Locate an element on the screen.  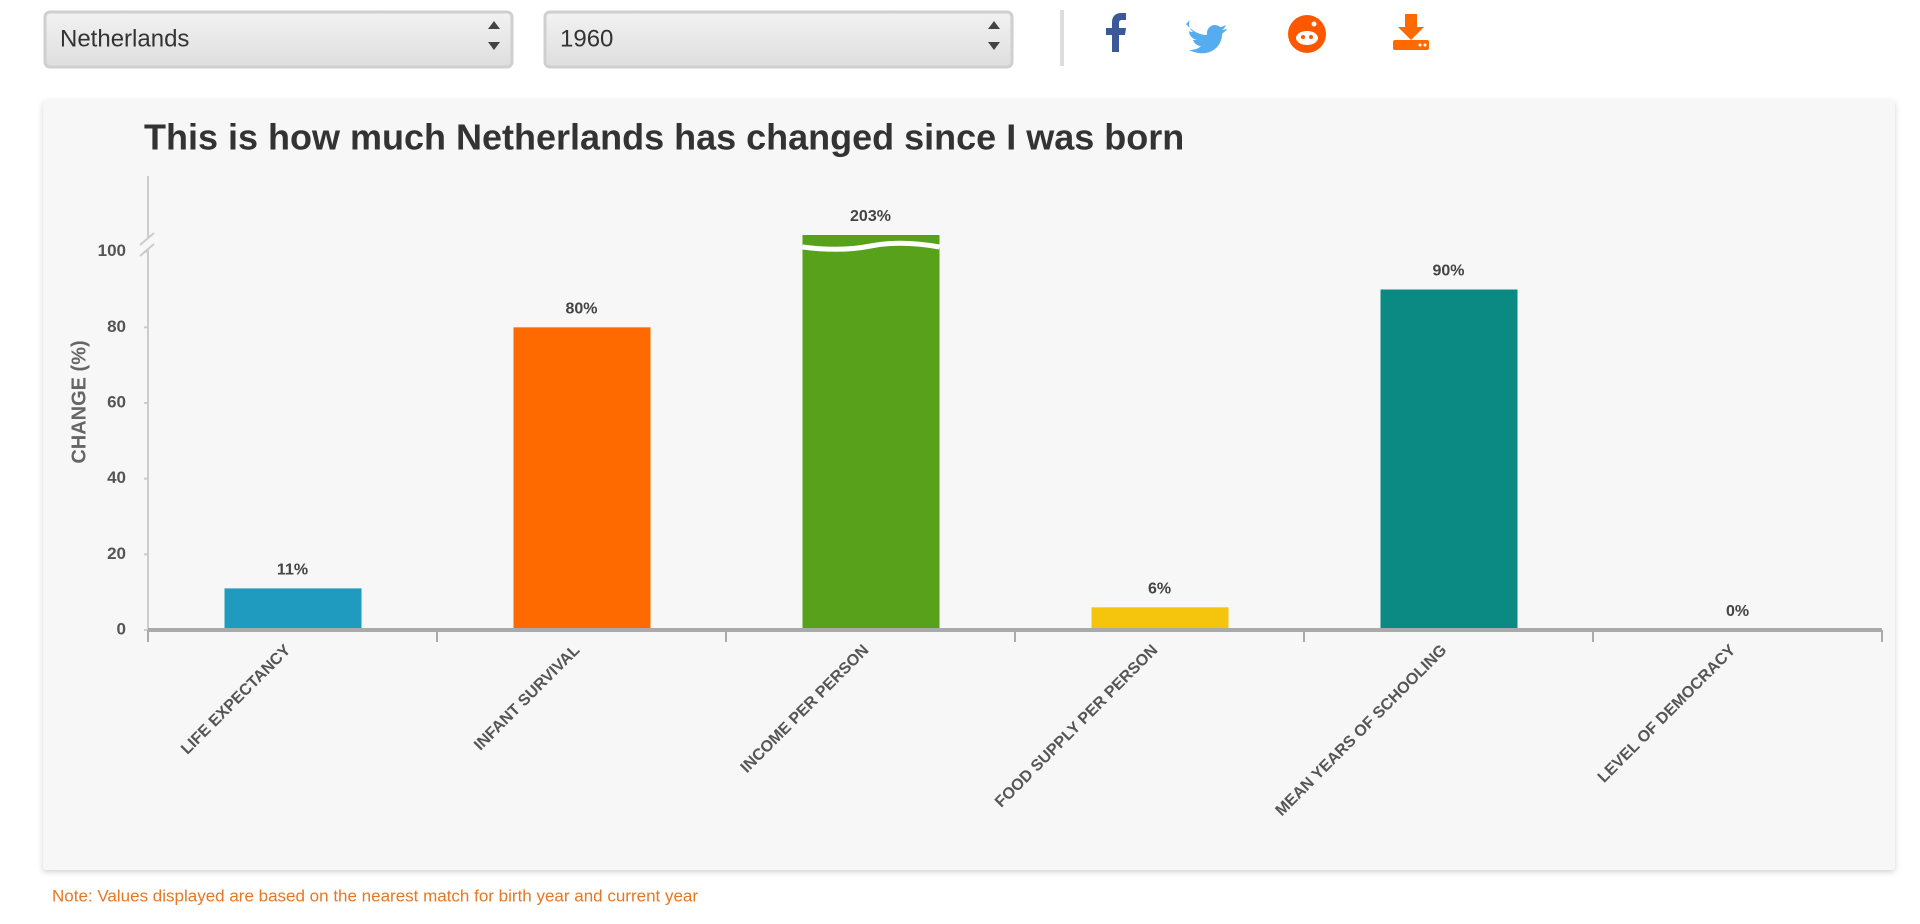
value-label: 11% is located at coordinates (292, 570).